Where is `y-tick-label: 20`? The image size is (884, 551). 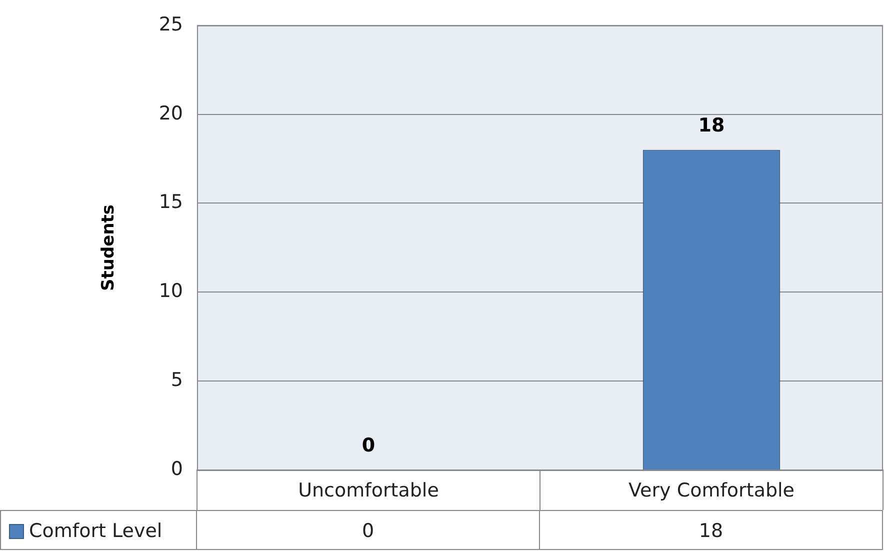 y-tick-label: 20 is located at coordinates (170, 113).